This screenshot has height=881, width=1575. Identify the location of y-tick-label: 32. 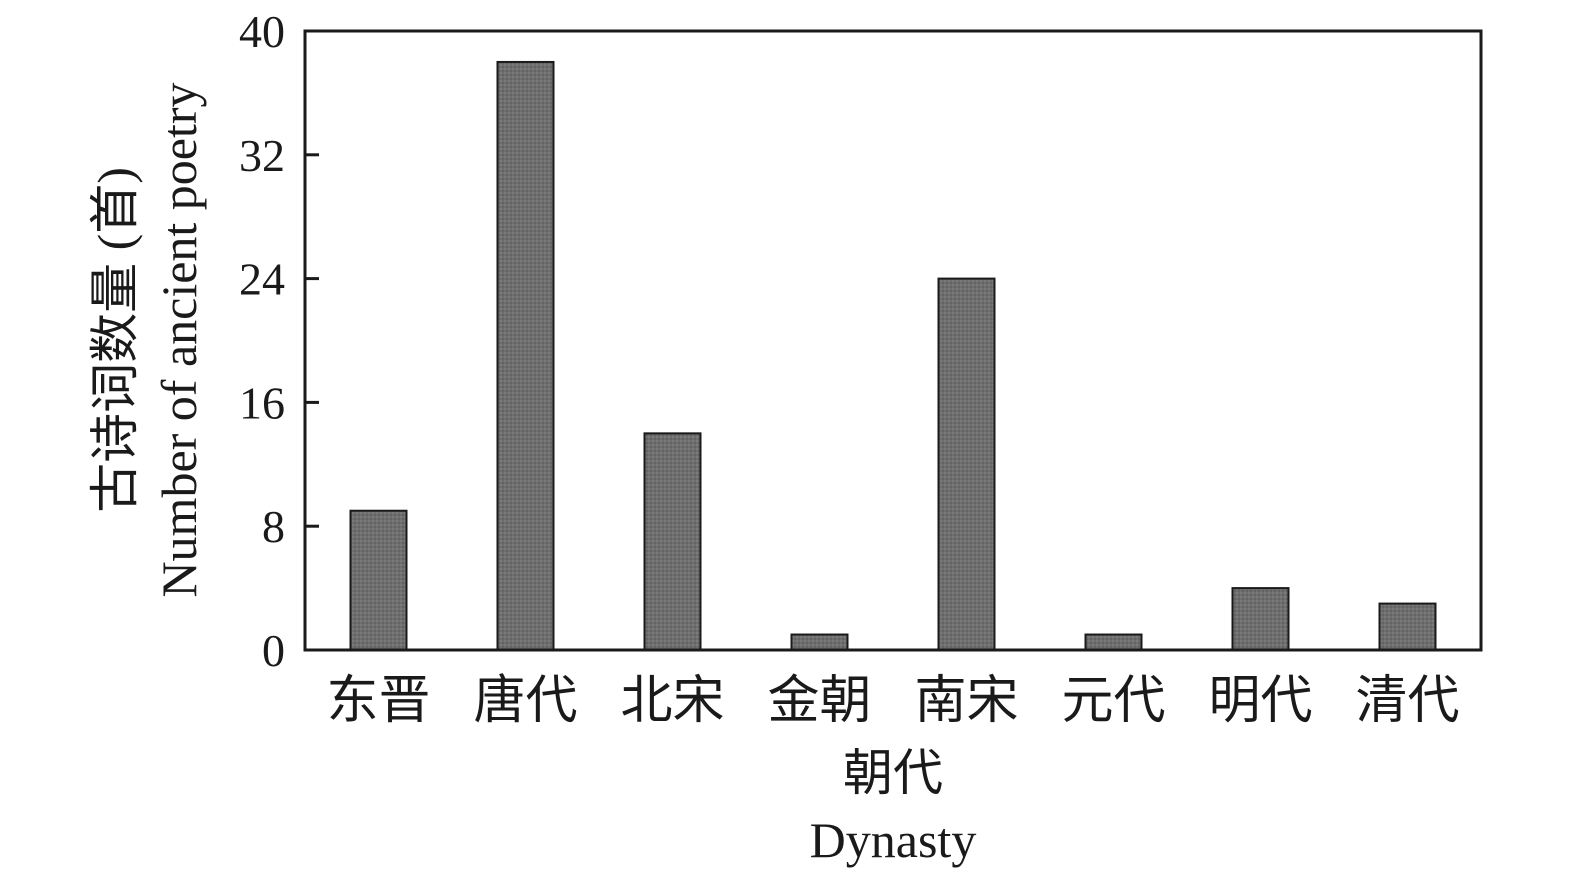
(262, 155).